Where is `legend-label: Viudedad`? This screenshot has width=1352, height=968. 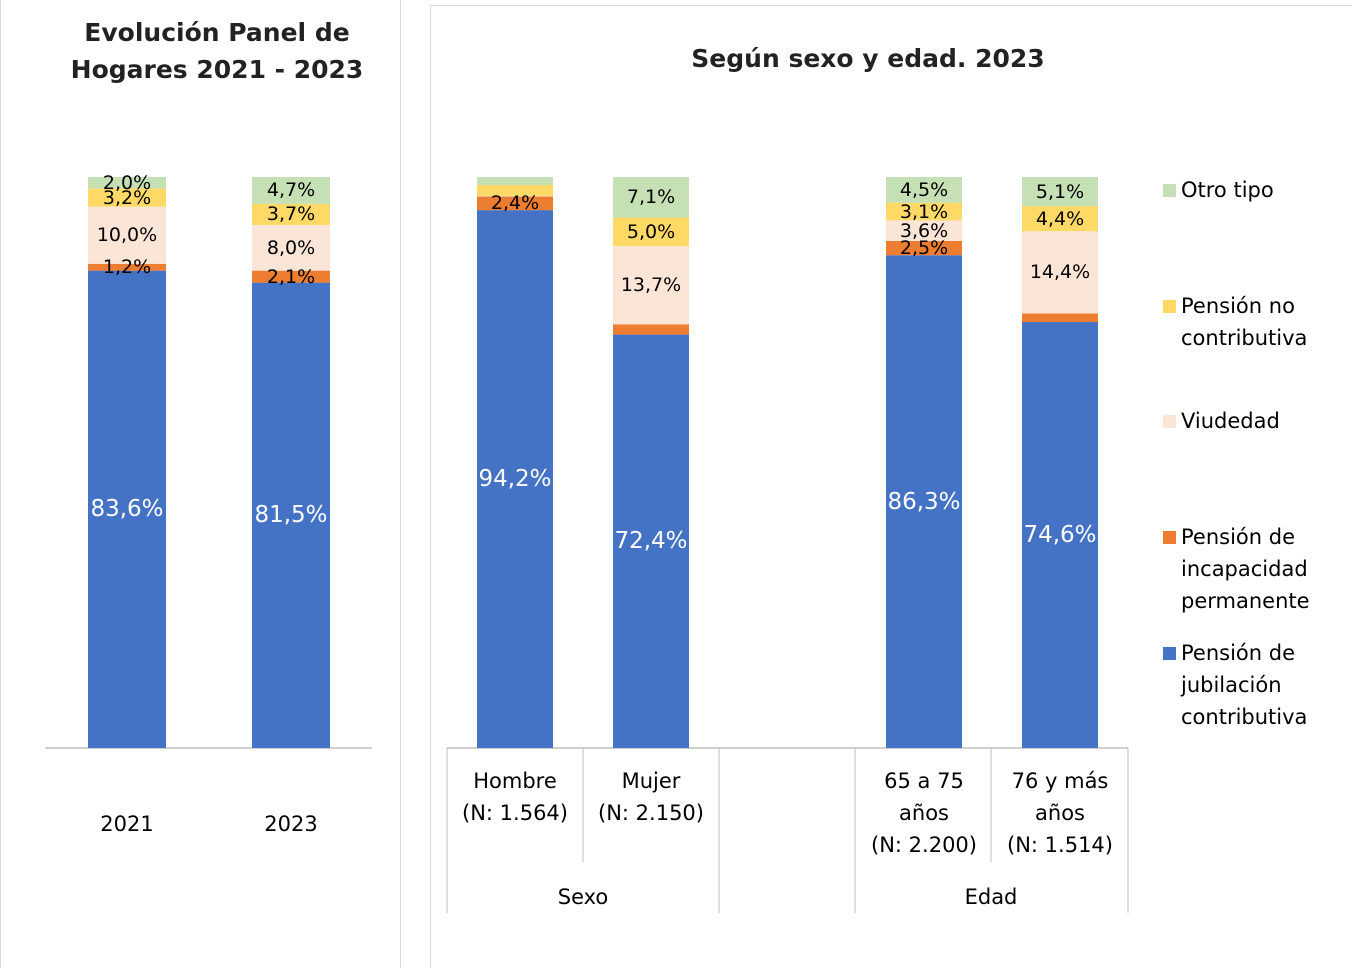 legend-label: Viudedad is located at coordinates (1230, 421).